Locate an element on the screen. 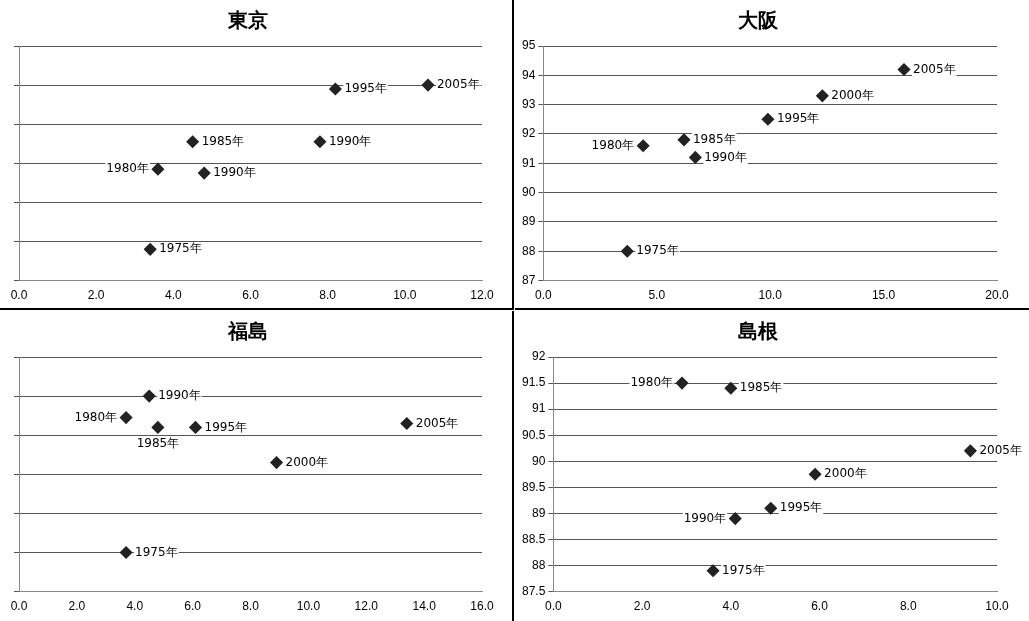  chart-title: 福島 is located at coordinates (247, 331).